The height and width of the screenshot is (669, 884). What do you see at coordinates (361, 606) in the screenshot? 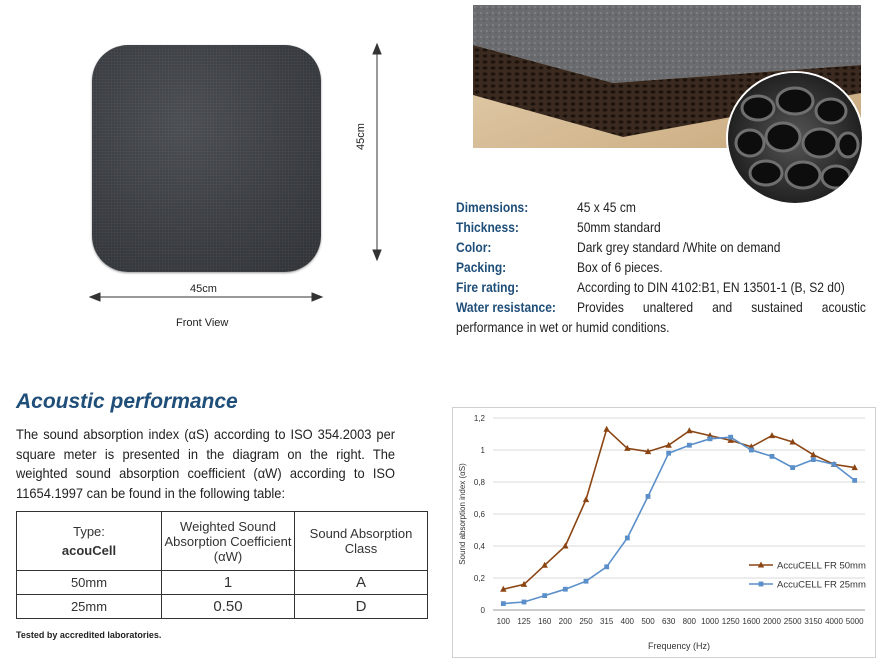
I see `table-cell: D` at bounding box center [361, 606].